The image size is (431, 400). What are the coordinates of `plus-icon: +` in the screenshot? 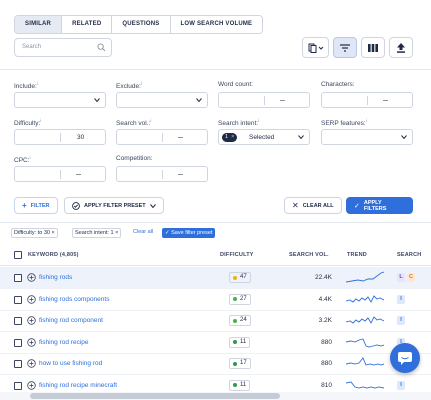 It's located at (24, 205).